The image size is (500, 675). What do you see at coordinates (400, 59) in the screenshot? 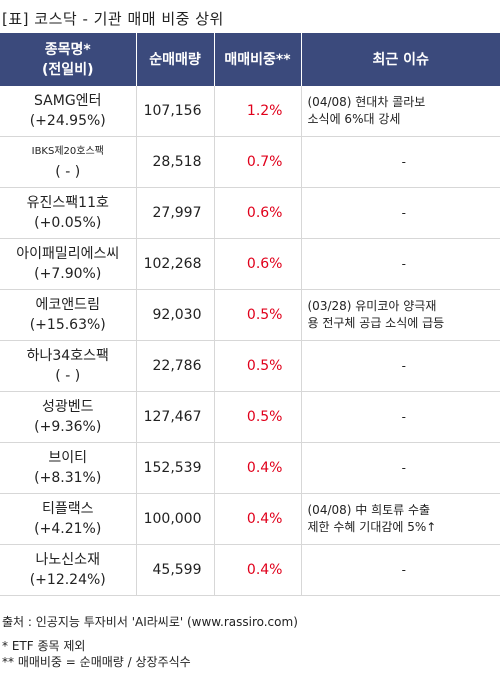
I see `header-issue: 최근 이슈` at bounding box center [400, 59].